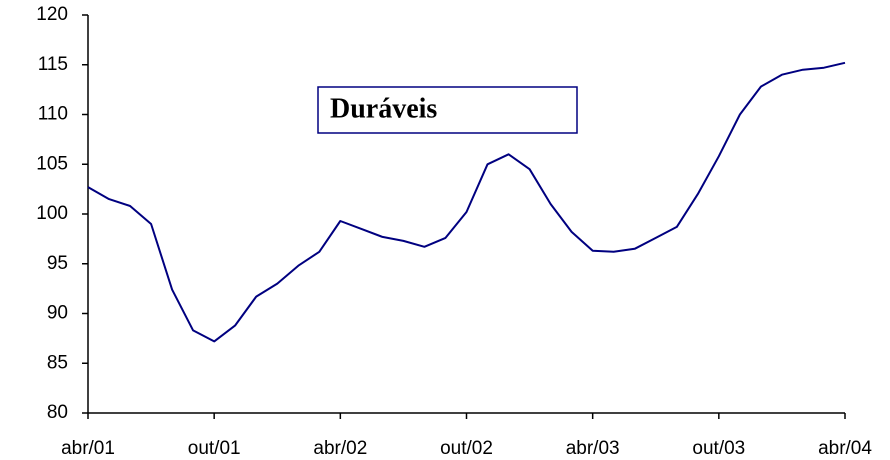 Image resolution: width=890 pixels, height=460 pixels. Describe the element at coordinates (52, 163) in the screenshot. I see `y-tick-label: 105` at that location.